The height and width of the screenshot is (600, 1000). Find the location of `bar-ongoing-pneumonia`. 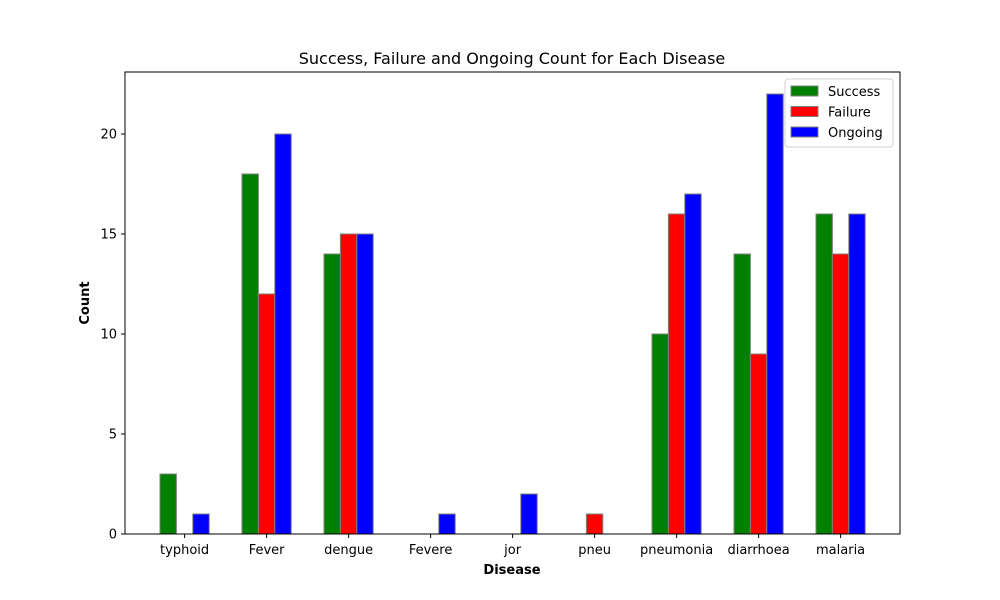

bar-ongoing-pneumonia is located at coordinates (693, 364).